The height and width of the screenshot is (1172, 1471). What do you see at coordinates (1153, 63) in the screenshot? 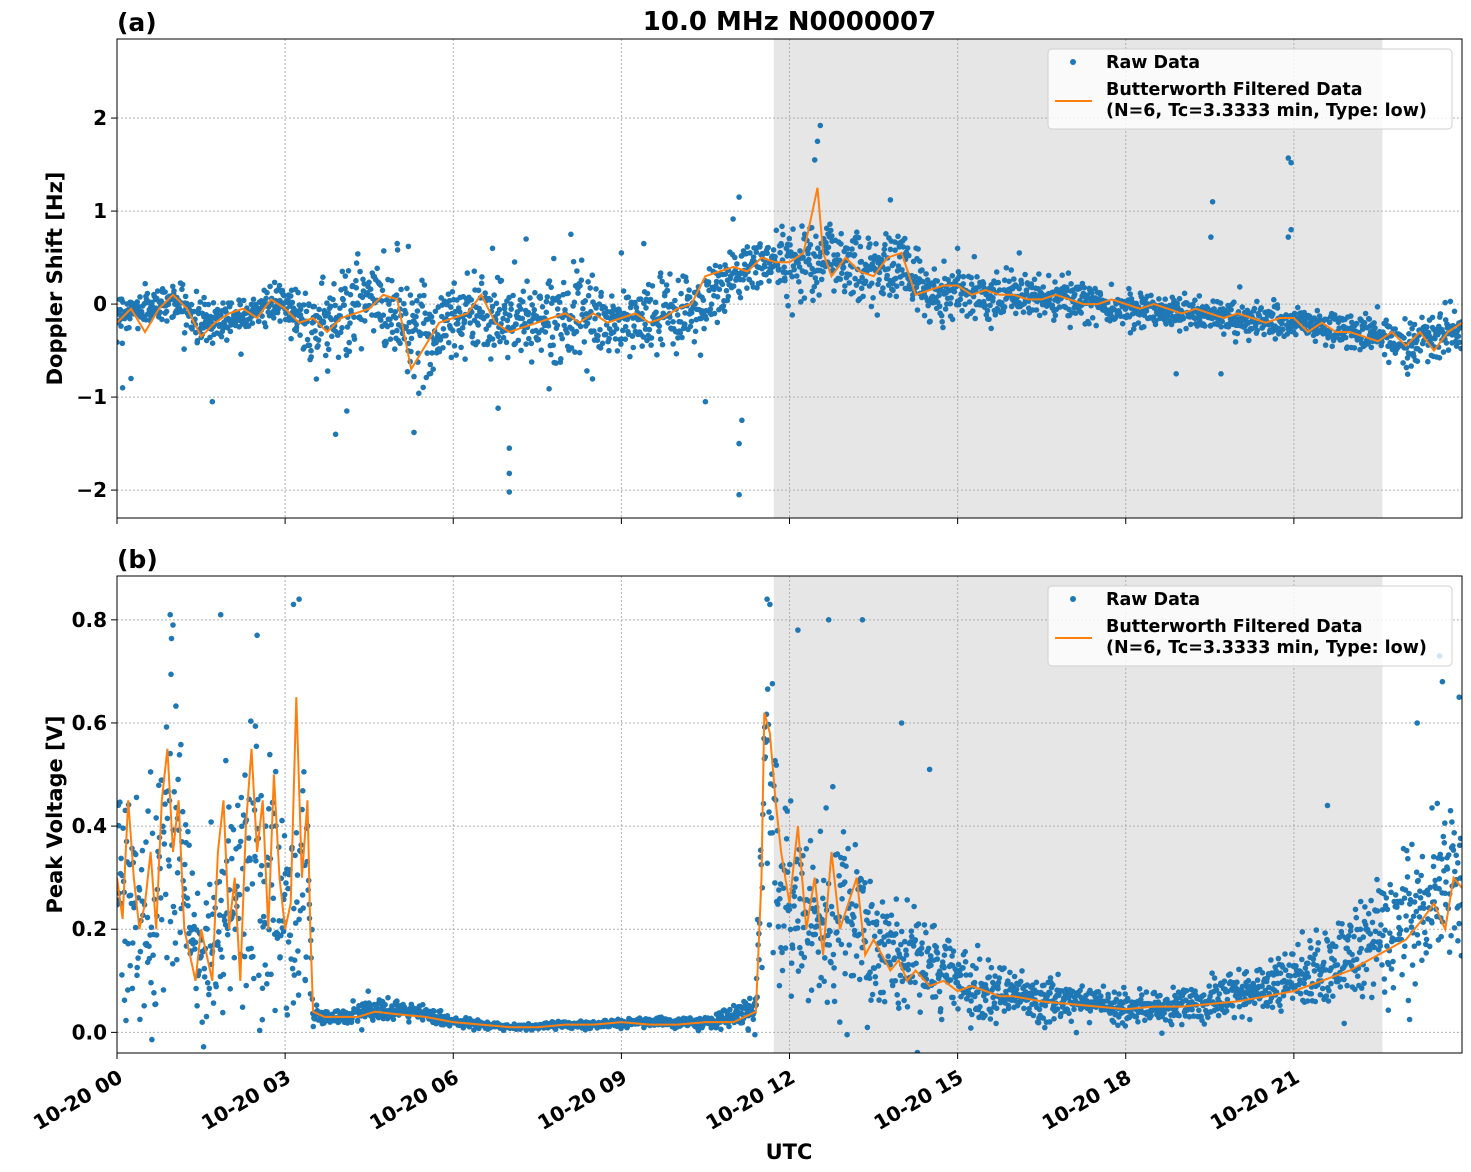
I see `legend-label-raw: Raw Data` at bounding box center [1153, 63].